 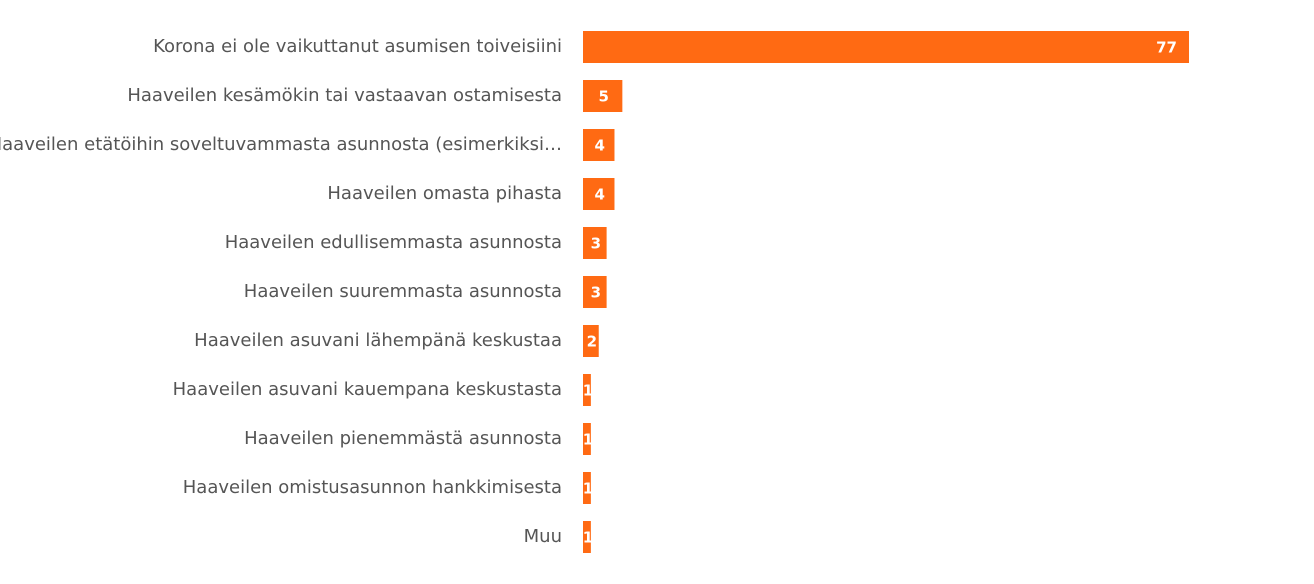 I want to click on category-label: Muu, so click(x=543, y=536).